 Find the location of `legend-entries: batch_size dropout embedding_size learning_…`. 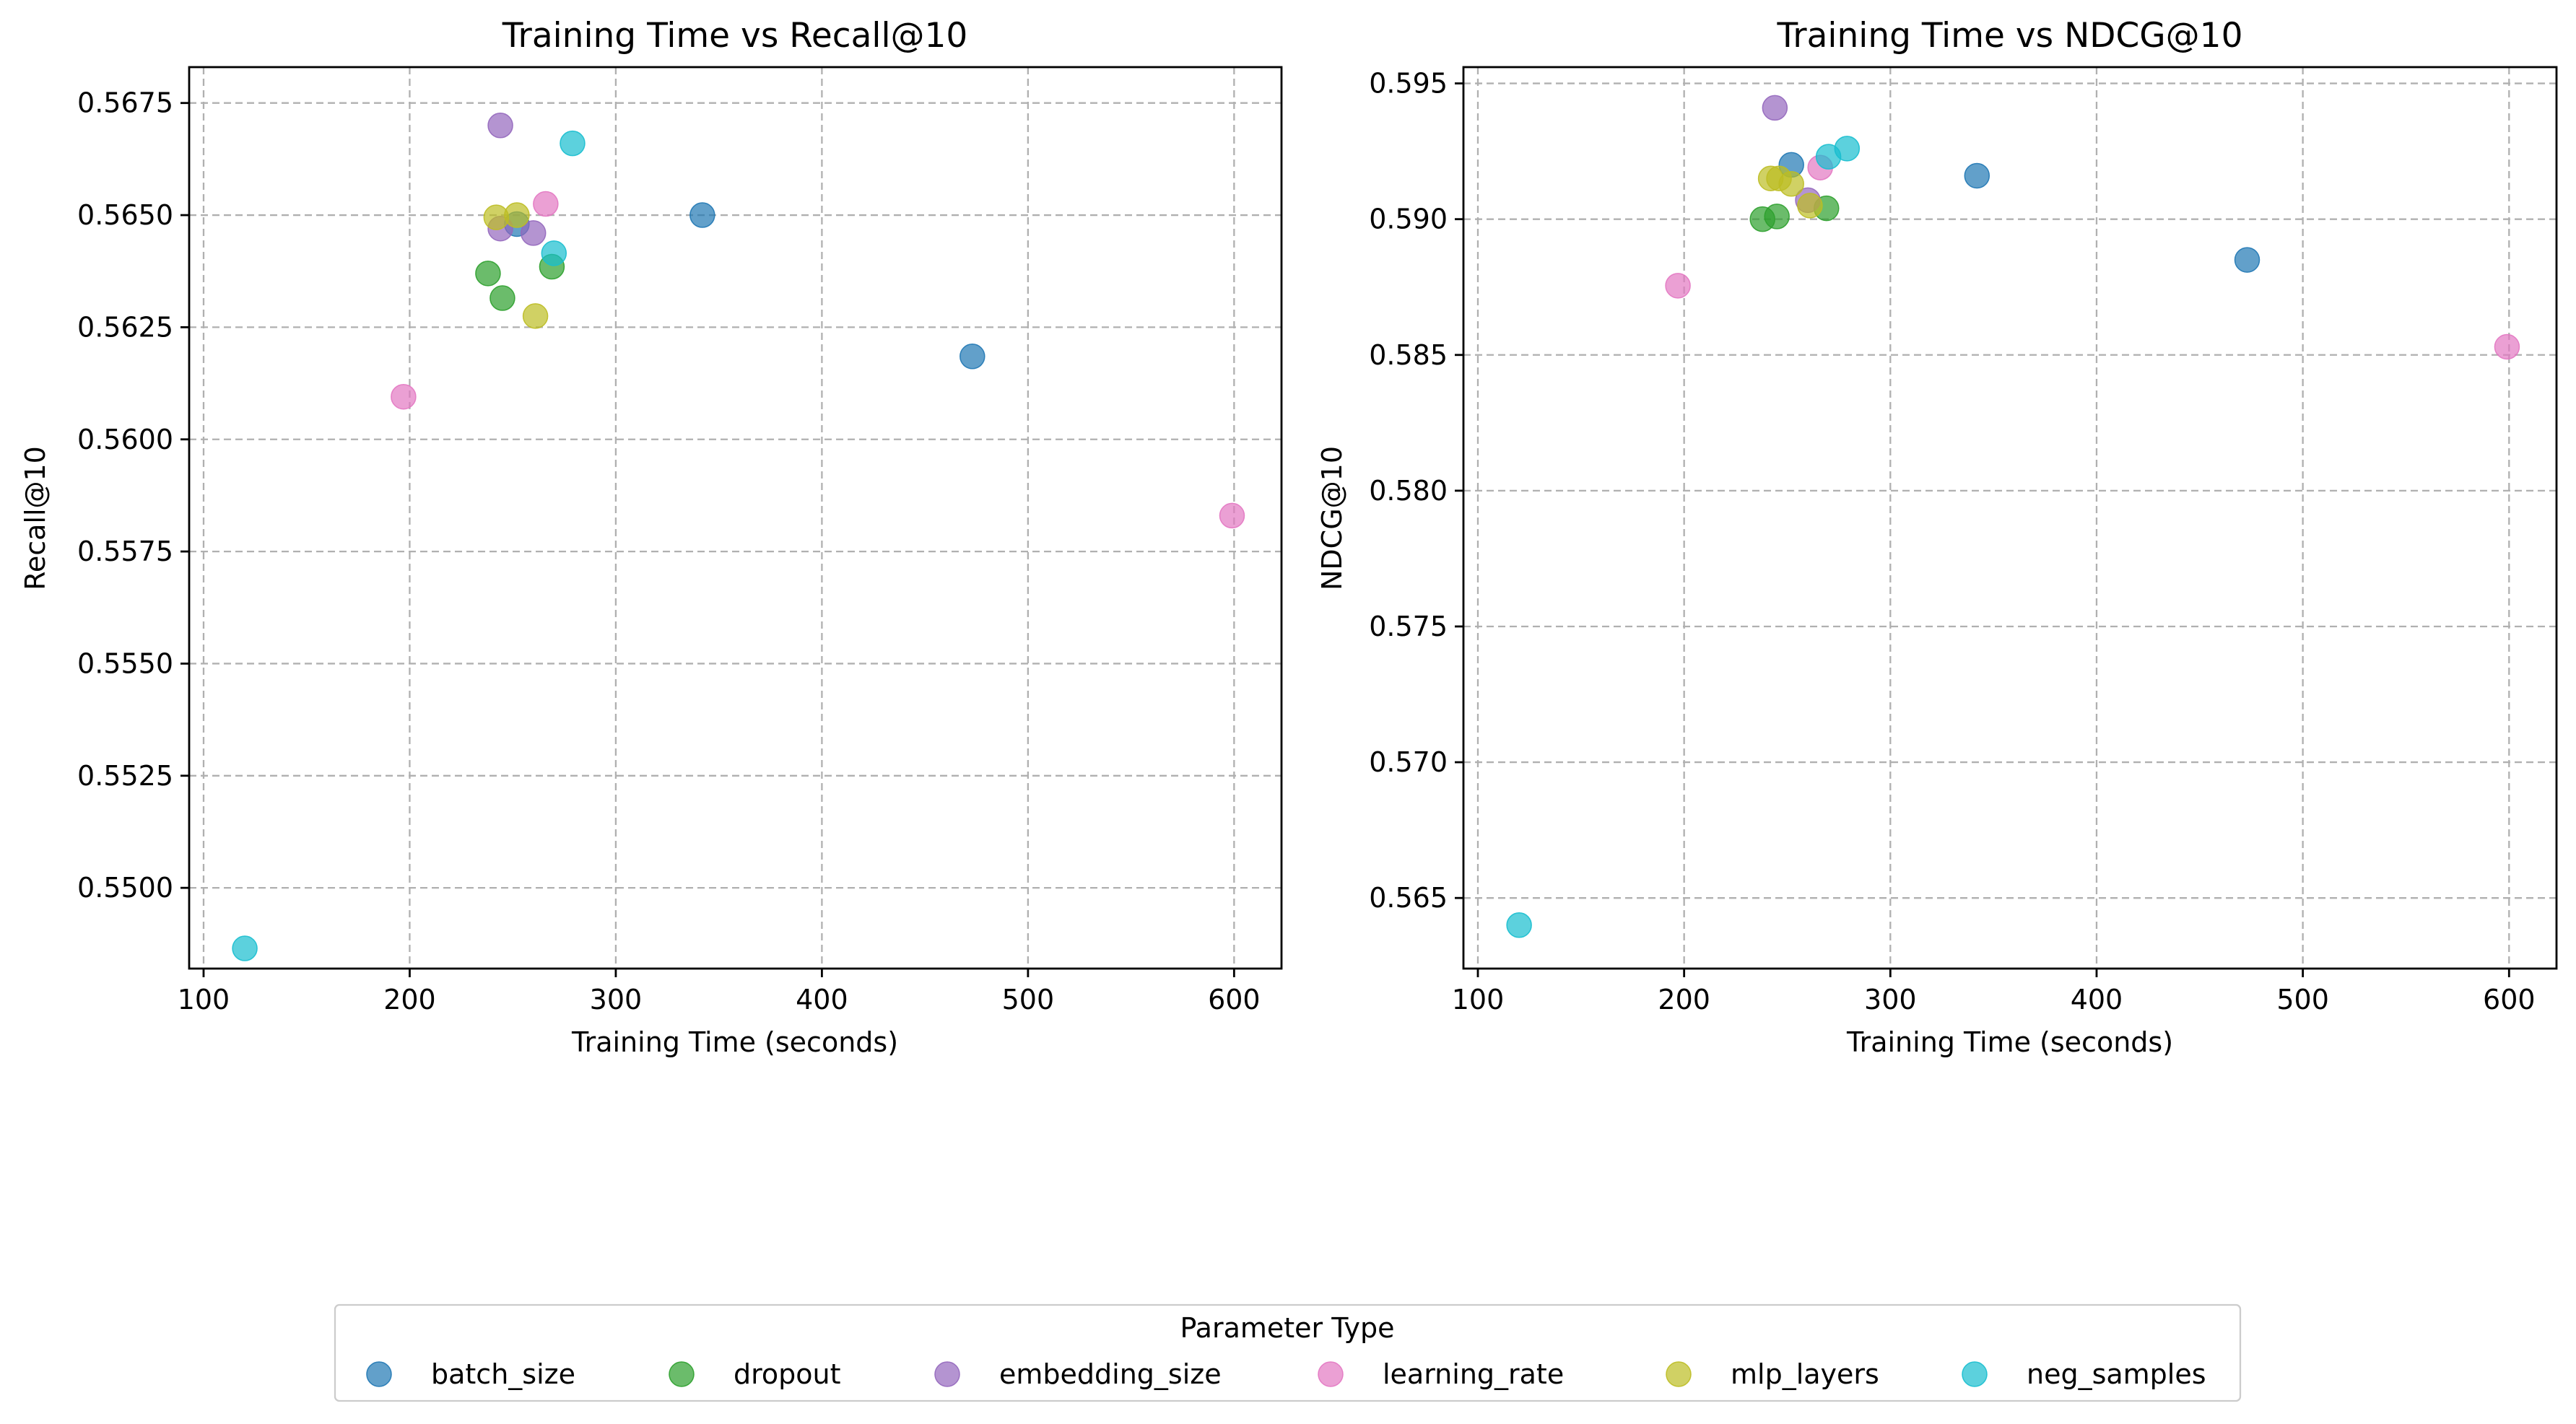

legend-entries: batch_size dropout embedding_size learning_… is located at coordinates (1286, 1374).